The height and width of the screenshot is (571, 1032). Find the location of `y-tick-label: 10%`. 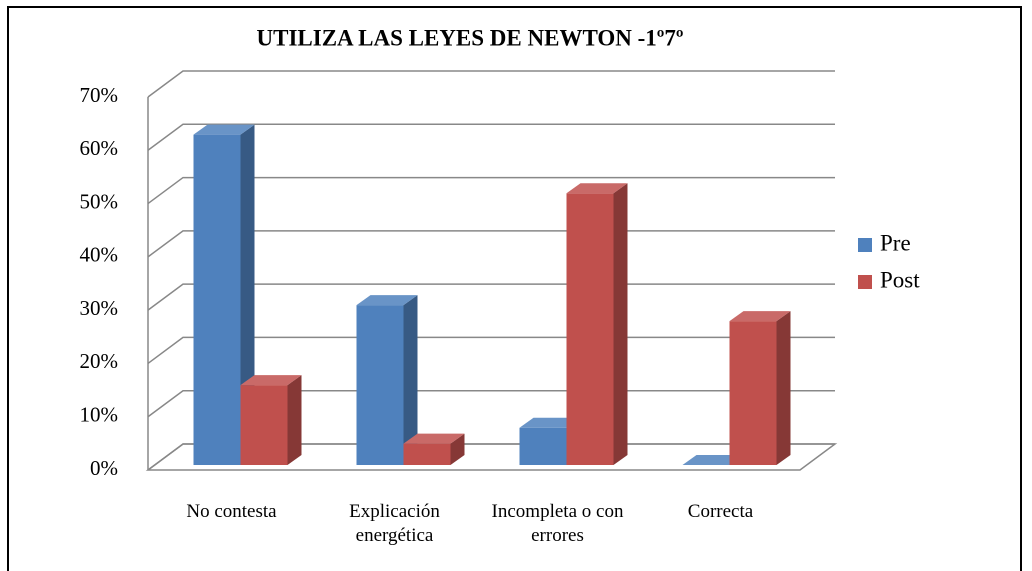

y-tick-label: 10% is located at coordinates (99, 415).